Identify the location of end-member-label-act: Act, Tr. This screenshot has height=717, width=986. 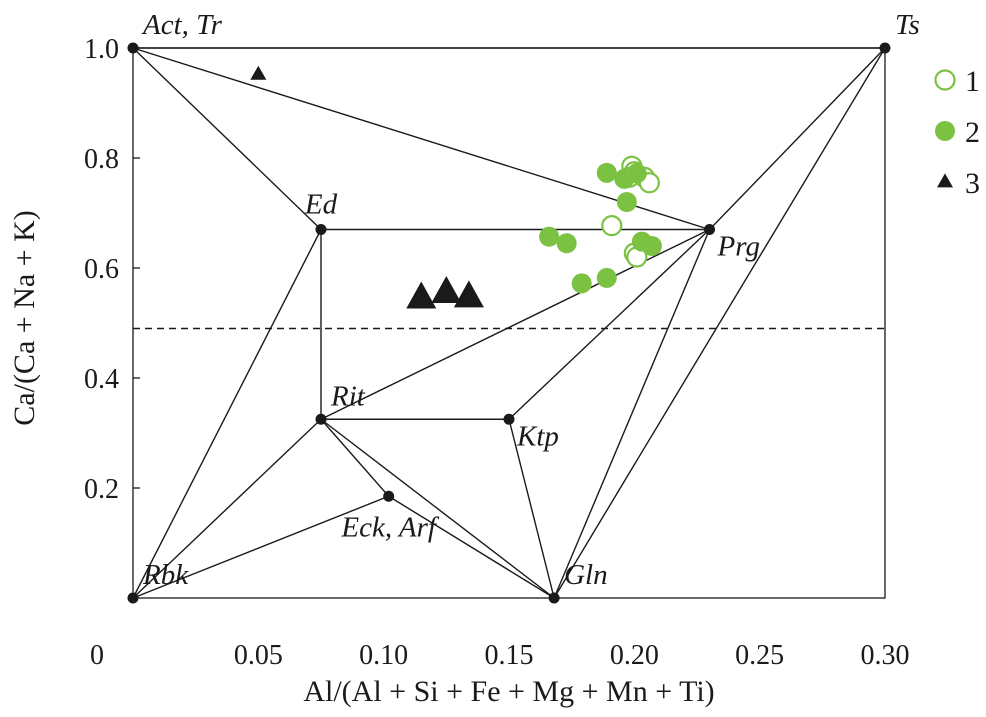
(182, 25).